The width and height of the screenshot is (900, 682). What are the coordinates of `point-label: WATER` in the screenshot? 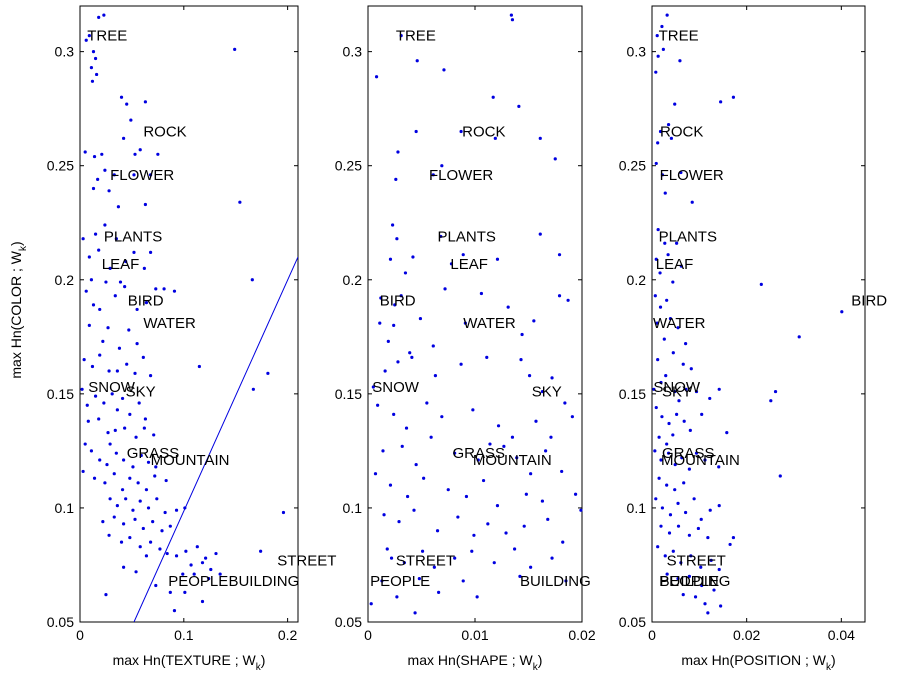 It's located at (169, 323).